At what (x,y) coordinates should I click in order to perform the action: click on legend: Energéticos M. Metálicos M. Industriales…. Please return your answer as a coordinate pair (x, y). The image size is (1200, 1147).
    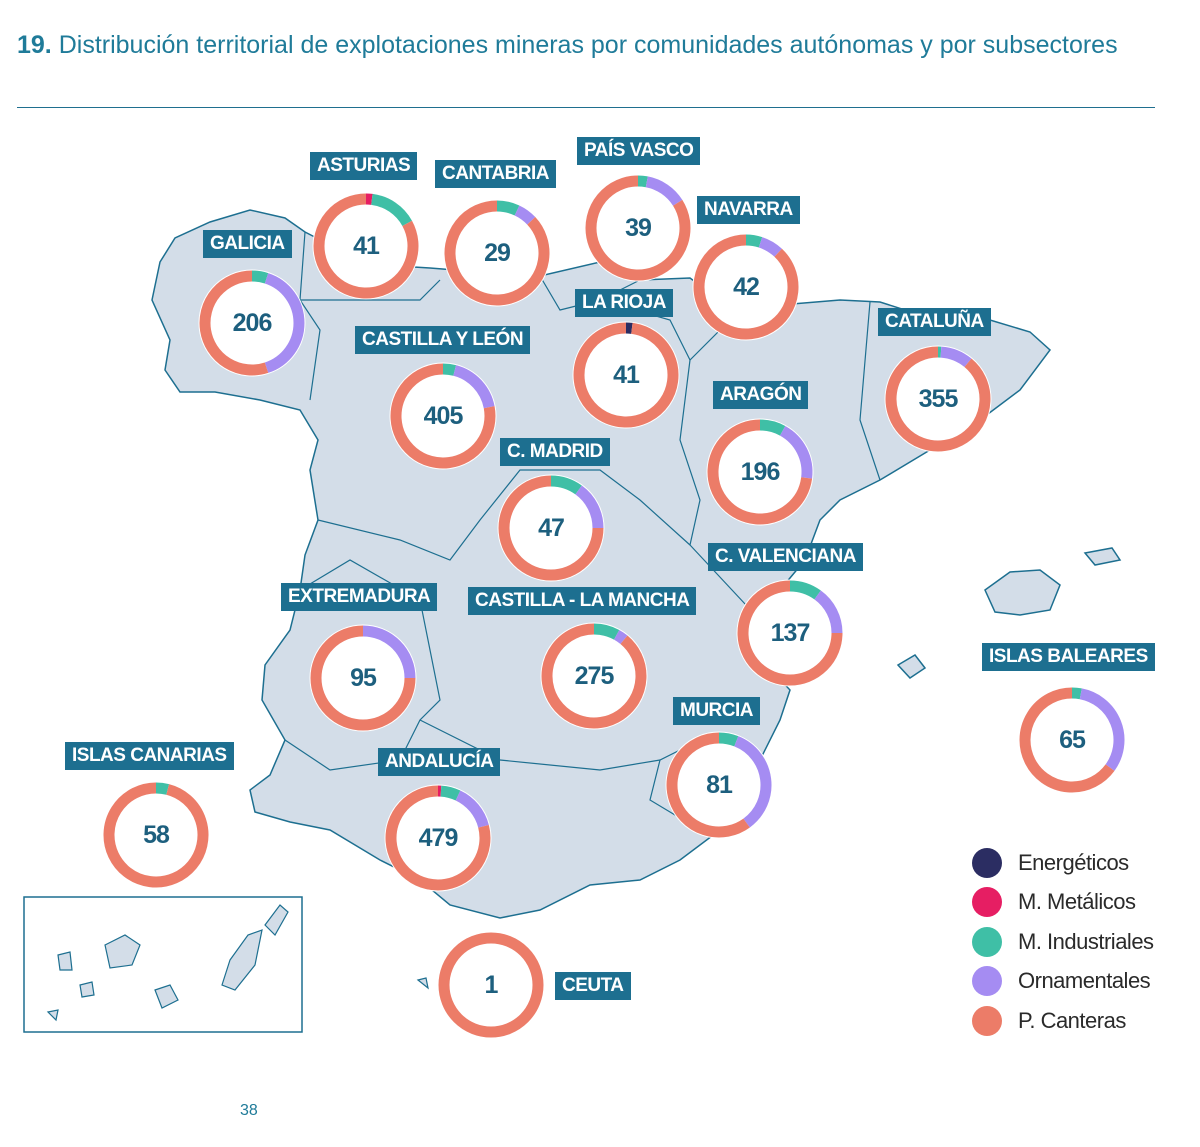
    Looking at the image, I should click on (1063, 942).